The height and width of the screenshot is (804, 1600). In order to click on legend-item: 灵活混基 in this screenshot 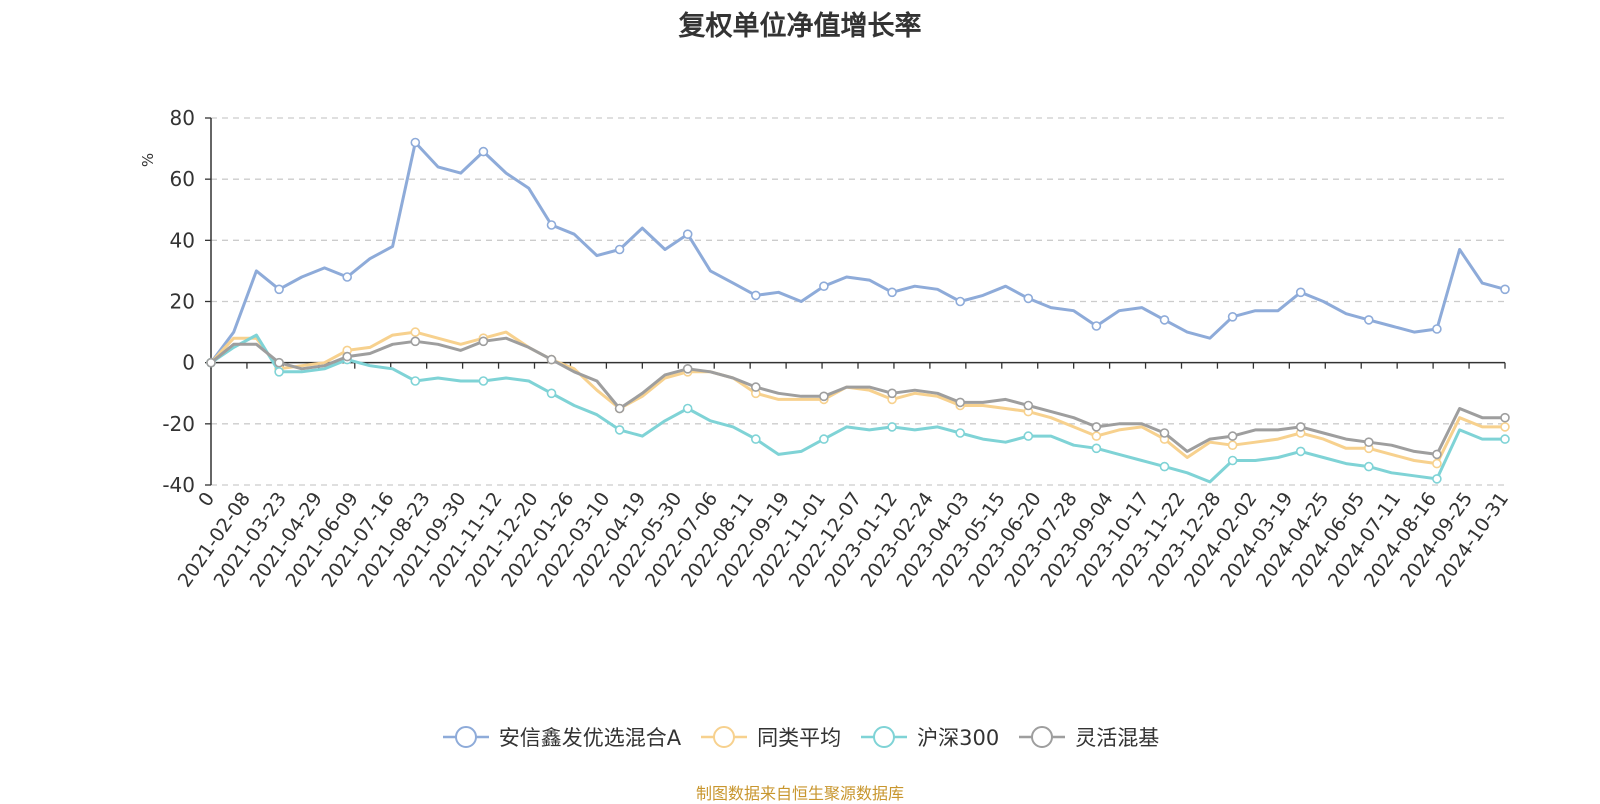, I will do `click(1088, 737)`.